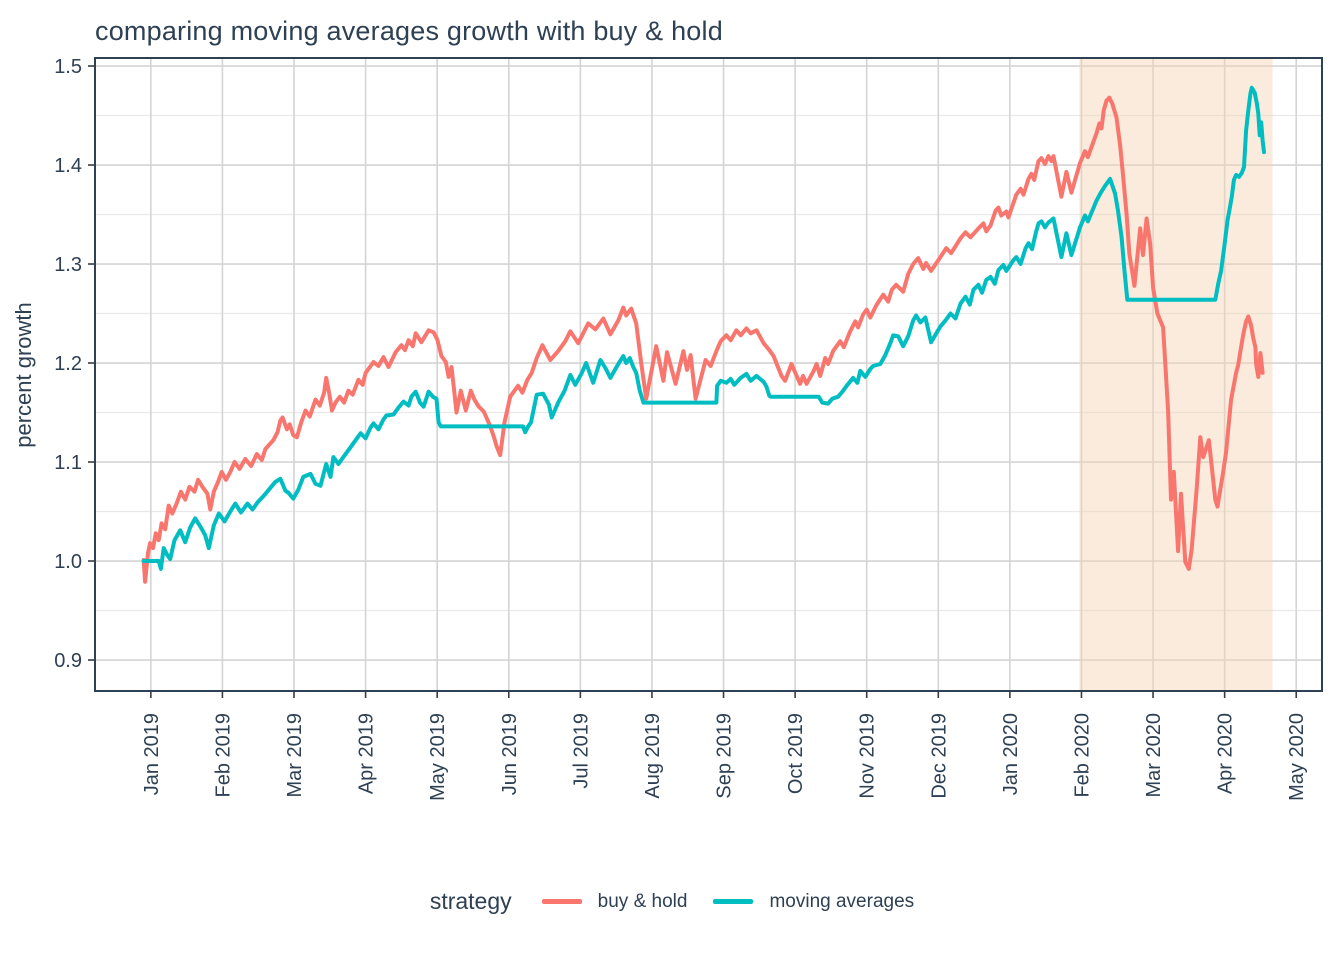 This screenshot has height=960, width=1344. What do you see at coordinates (939, 756) in the screenshot?
I see `x-tick-label: Dec 2019` at bounding box center [939, 756].